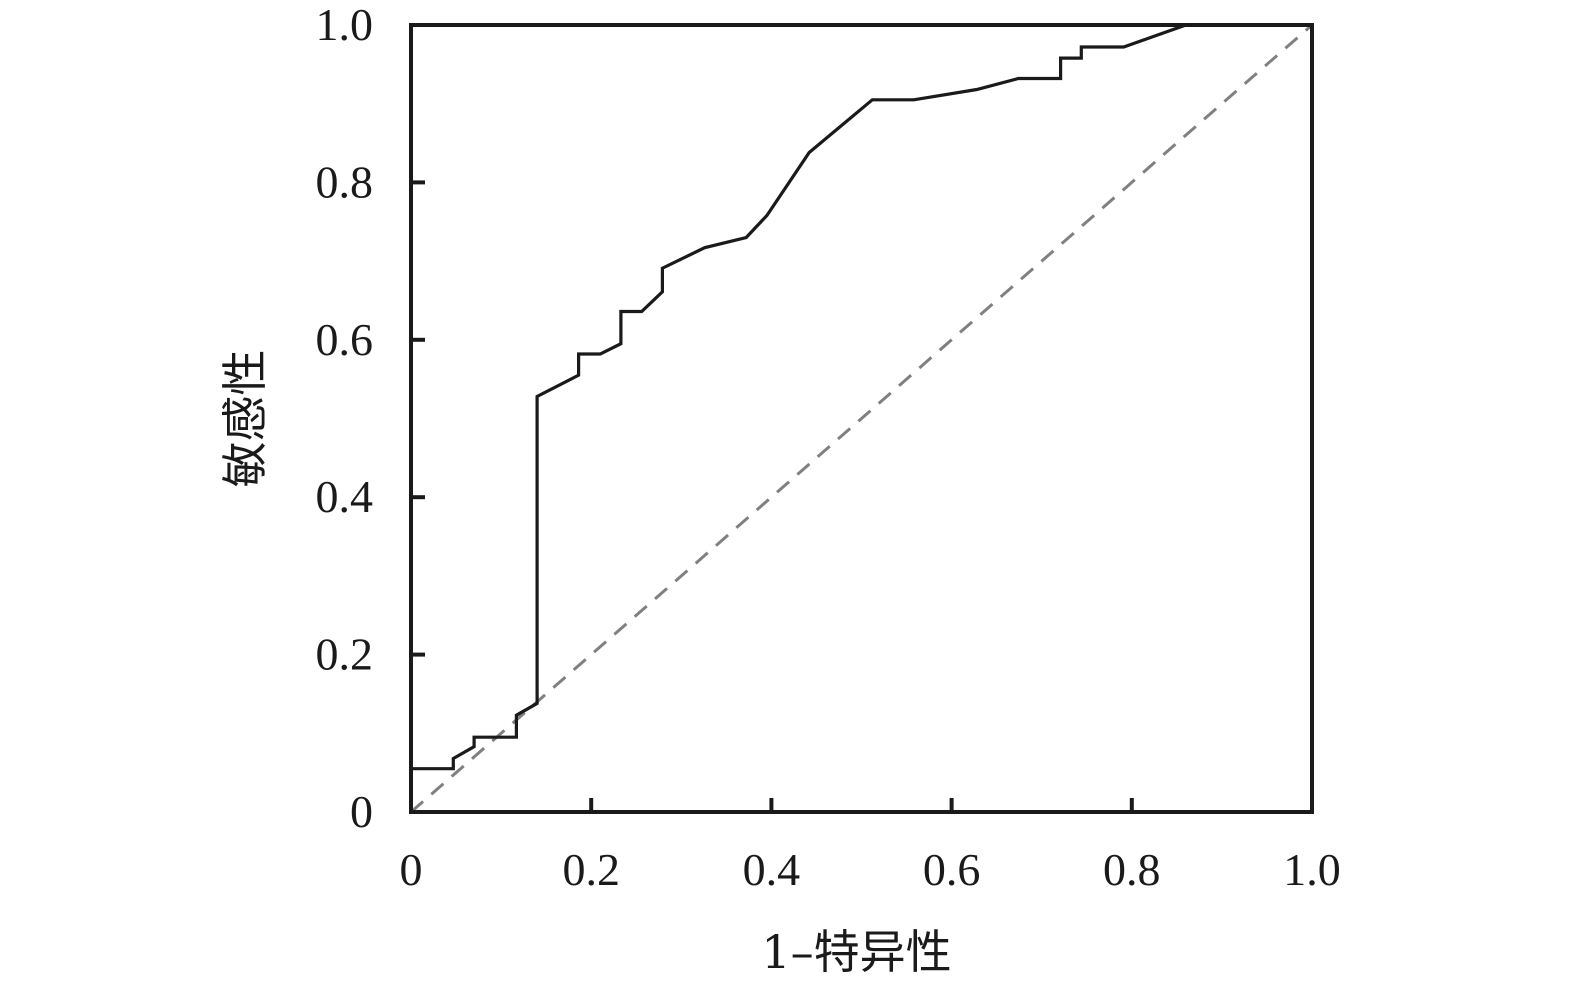 The width and height of the screenshot is (1575, 984). I want to click on x-axis-ticks, so click(861, 805).